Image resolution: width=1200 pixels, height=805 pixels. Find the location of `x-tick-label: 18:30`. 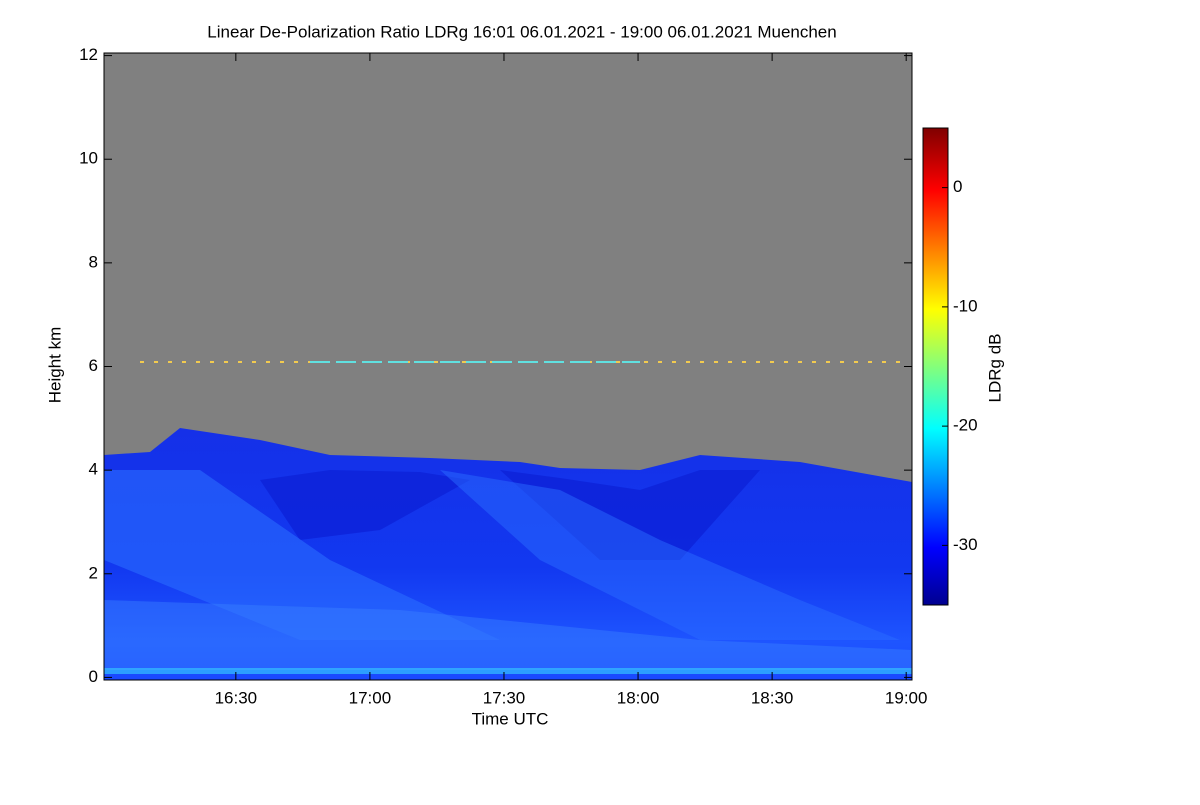

x-tick-label: 18:30 is located at coordinates (772, 697).